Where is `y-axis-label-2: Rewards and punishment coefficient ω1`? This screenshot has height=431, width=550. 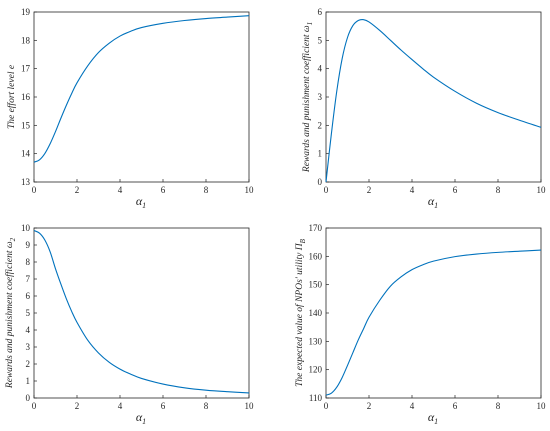
y-axis-label-2: Rewards and punishment coefficient ω1 is located at coordinates (307, 97).